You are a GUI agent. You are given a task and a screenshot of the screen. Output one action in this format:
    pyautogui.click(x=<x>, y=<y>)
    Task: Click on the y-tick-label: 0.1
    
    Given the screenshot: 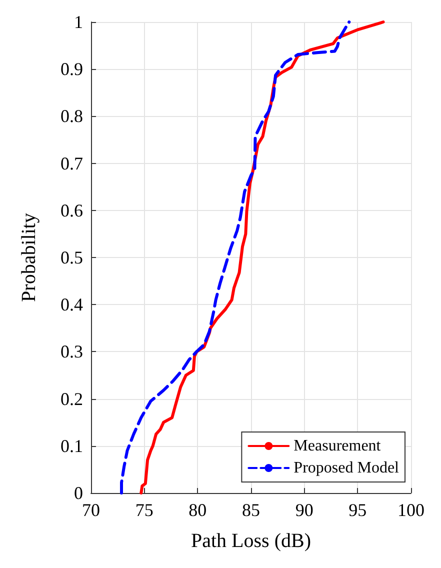 What is the action you would take?
    pyautogui.click(x=71, y=446)
    